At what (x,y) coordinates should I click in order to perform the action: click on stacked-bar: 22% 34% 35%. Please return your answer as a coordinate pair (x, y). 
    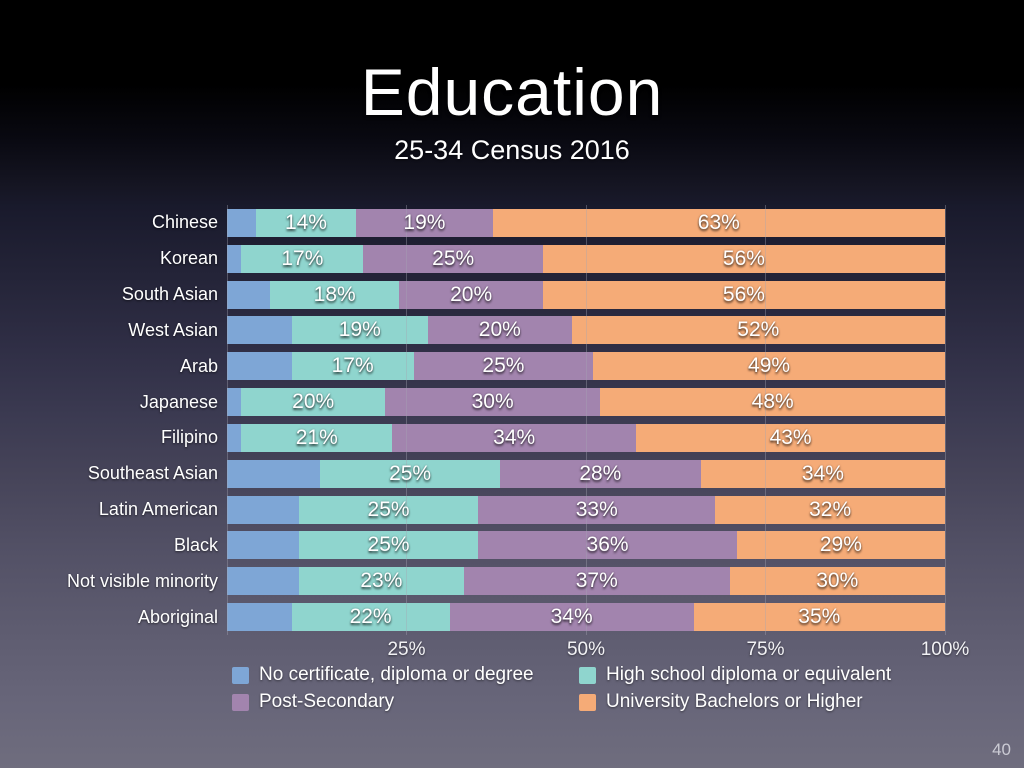
    Looking at the image, I should click on (586, 617).